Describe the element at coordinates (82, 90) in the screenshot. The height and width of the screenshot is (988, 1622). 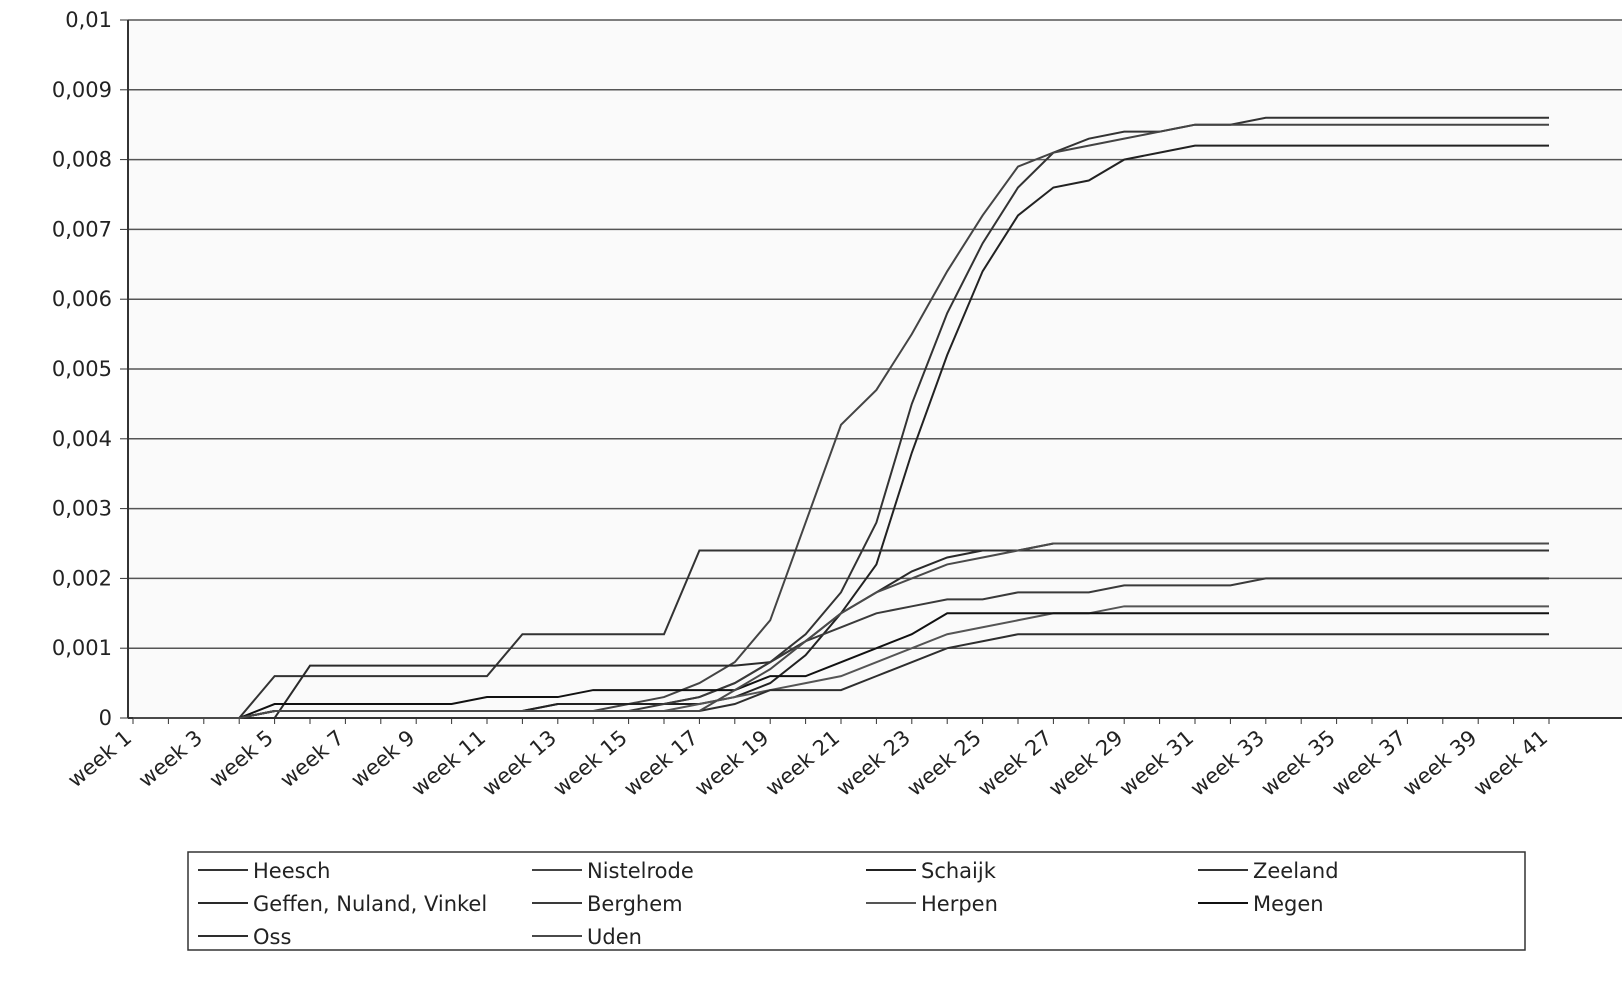
I see `y-tick-label: 0,009` at that location.